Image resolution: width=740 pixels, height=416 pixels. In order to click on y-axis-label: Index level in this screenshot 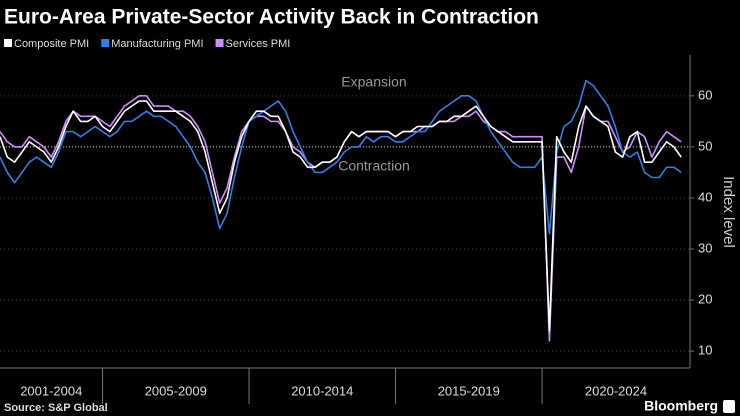, I will do `click(728, 212)`.